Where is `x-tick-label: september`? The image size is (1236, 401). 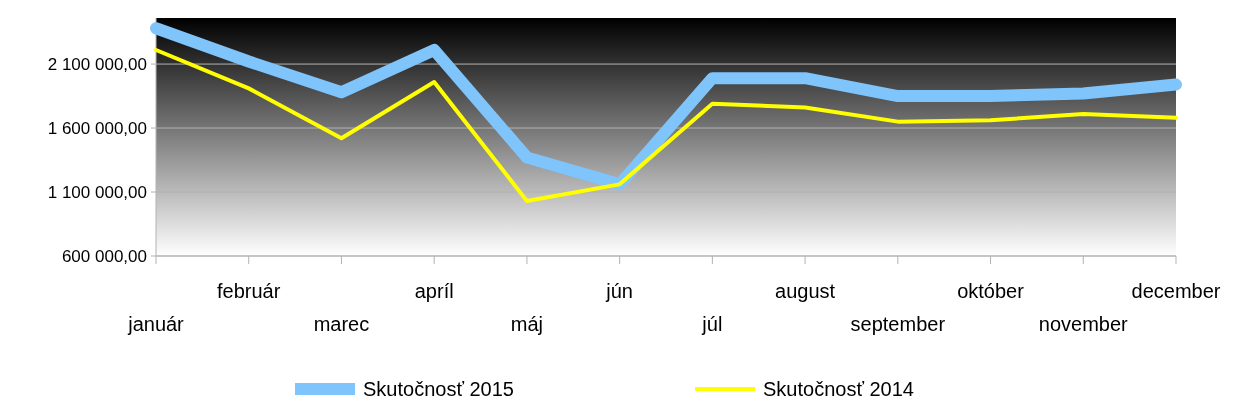
x-tick-label: september is located at coordinates (898, 324).